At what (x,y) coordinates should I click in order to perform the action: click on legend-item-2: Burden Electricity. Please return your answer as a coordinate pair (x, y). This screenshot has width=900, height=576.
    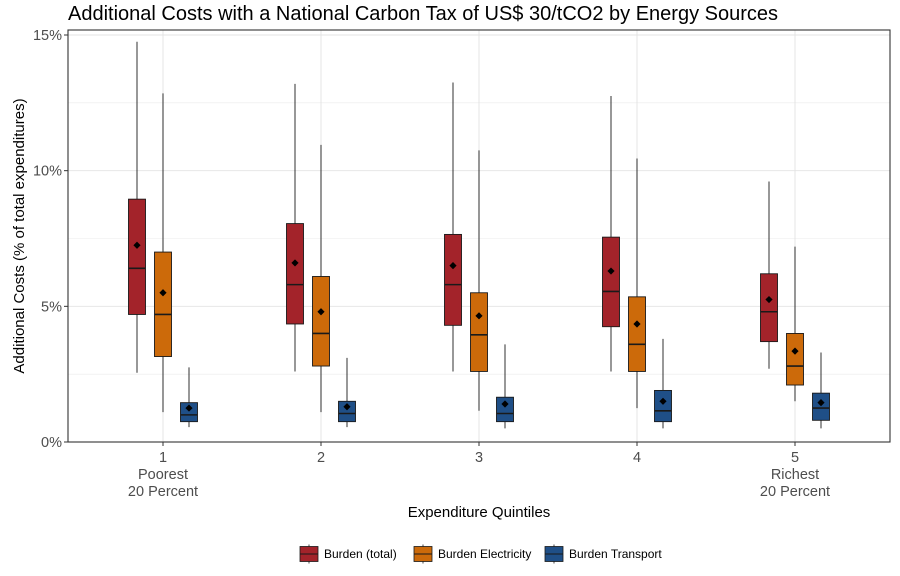
    Looking at the image, I should click on (472, 554).